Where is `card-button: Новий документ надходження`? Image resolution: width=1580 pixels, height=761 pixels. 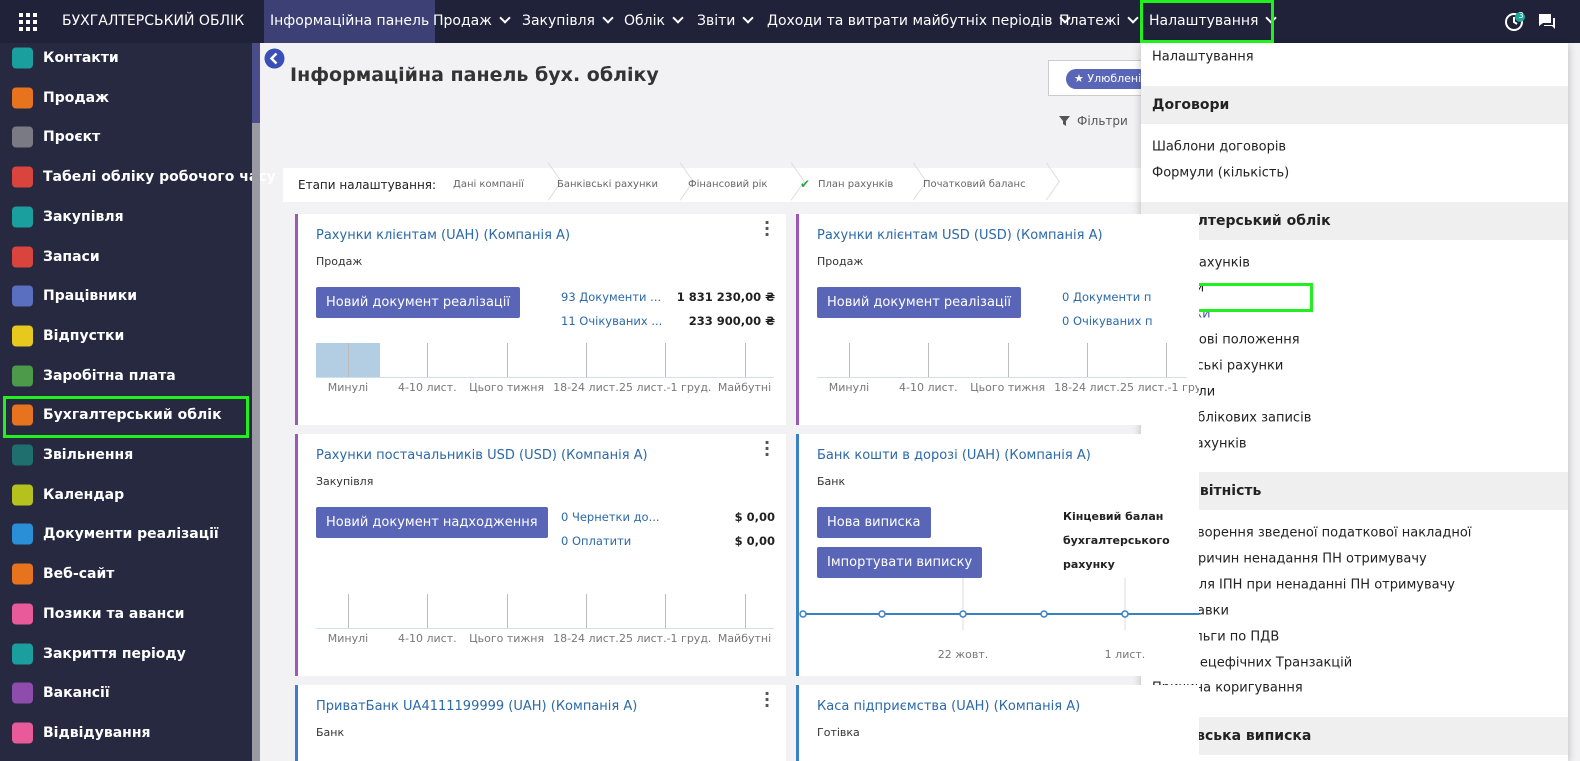 card-button: Новий документ надходження is located at coordinates (432, 522).